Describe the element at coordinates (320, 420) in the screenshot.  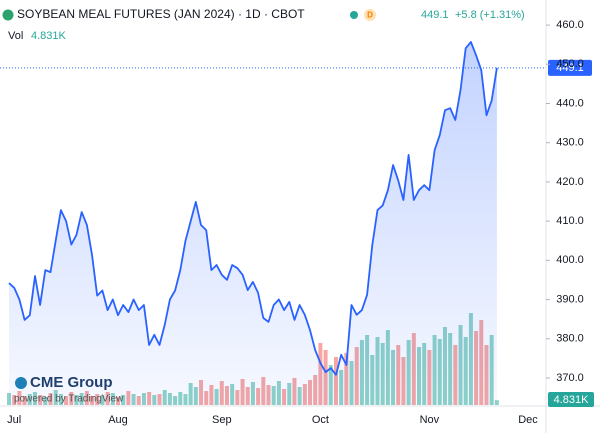
I see `x-tick-label: Oct` at that location.